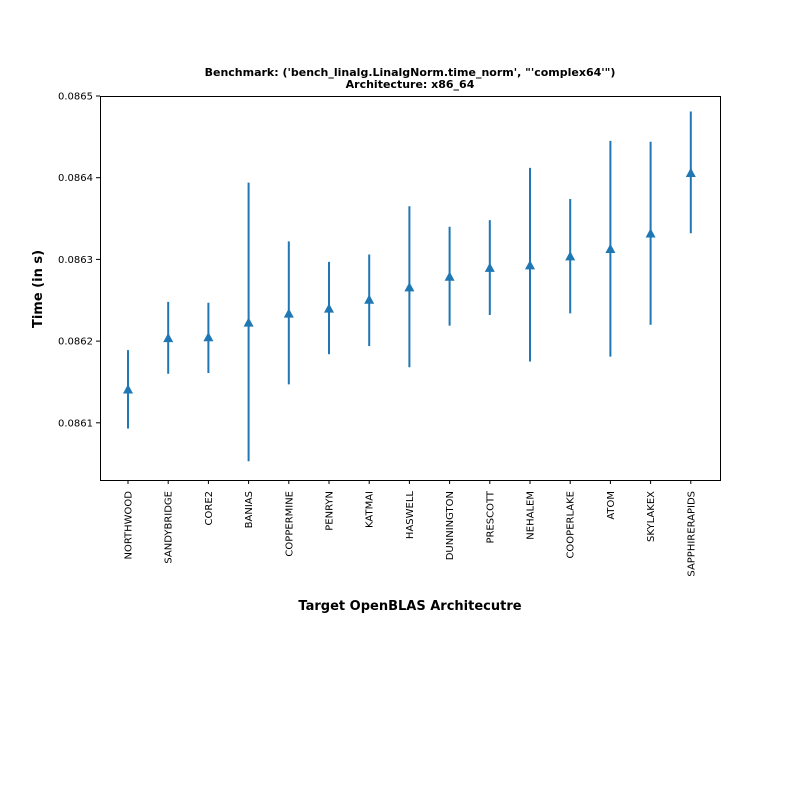  I want to click on x-tick-label-nehalem: NEHALEM, so click(531, 515).